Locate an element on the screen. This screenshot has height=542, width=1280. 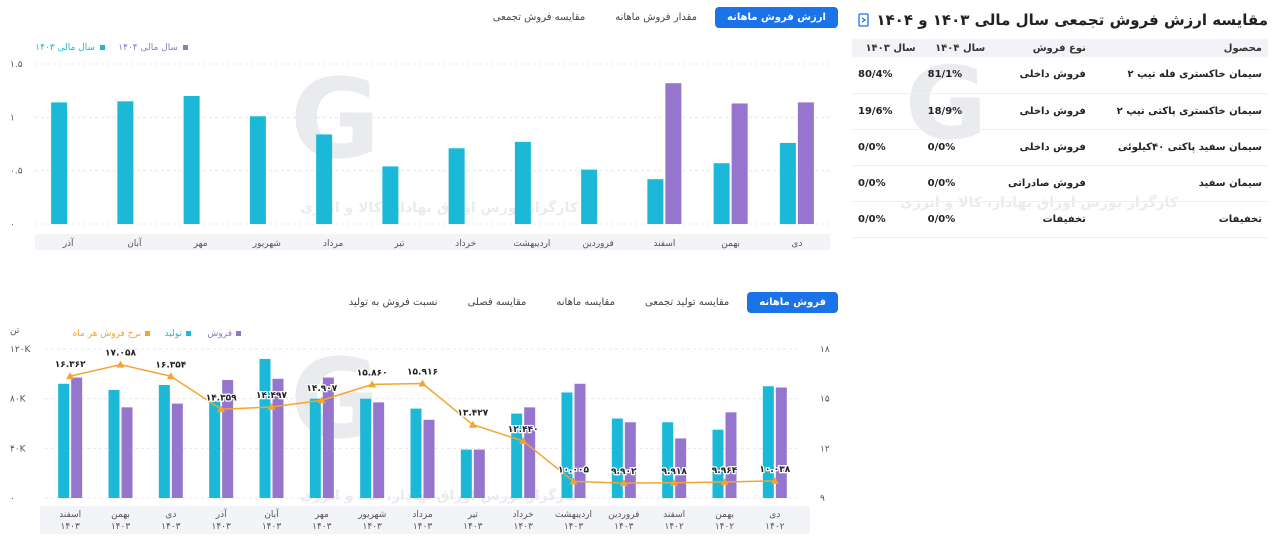
tab-seasonal-comparison: مقایسه فصلی is located at coordinates (497, 302).